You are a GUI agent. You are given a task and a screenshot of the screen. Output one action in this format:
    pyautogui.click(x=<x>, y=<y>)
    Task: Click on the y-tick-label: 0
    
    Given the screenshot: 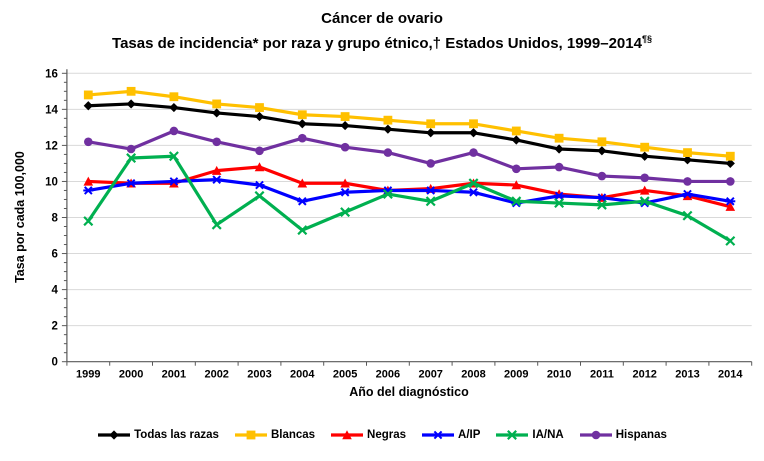 What is the action you would take?
    pyautogui.click(x=54, y=363)
    